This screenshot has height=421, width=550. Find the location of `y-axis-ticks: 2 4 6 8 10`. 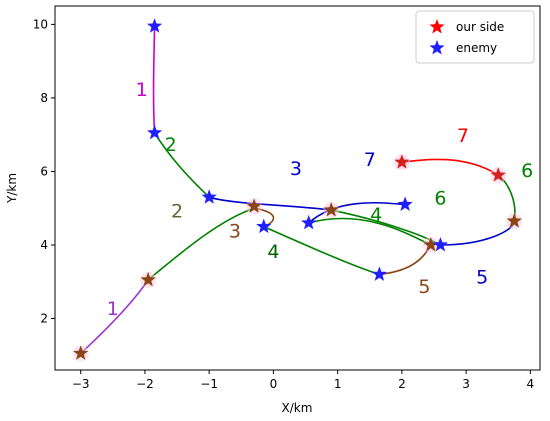

y-axis-ticks: 2 4 6 8 10 is located at coordinates (44, 171).